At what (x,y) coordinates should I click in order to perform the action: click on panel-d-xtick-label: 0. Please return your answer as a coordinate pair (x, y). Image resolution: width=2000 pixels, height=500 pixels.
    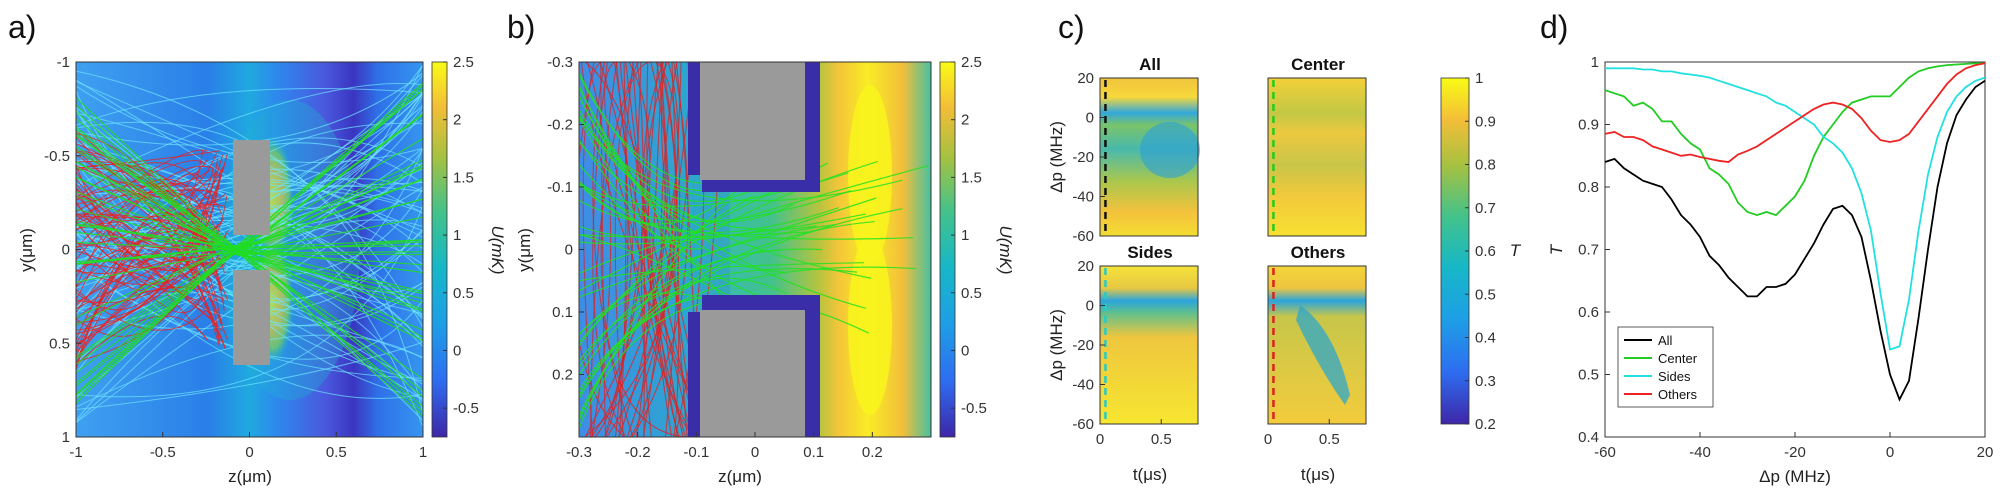
    Looking at the image, I should click on (1890, 452).